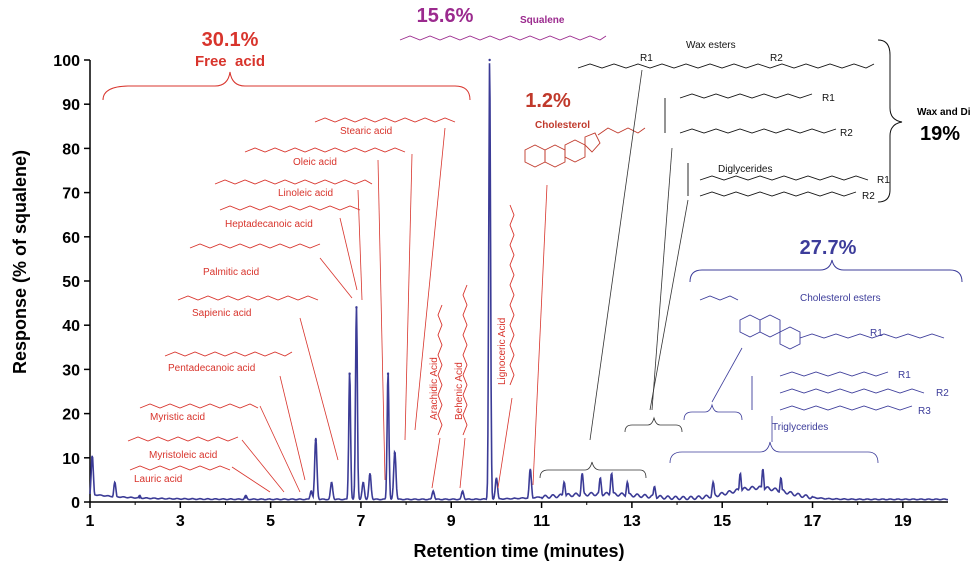 The image size is (976, 566). Describe the element at coordinates (924, 411) in the screenshot. I see `tg-r3: R3` at that location.